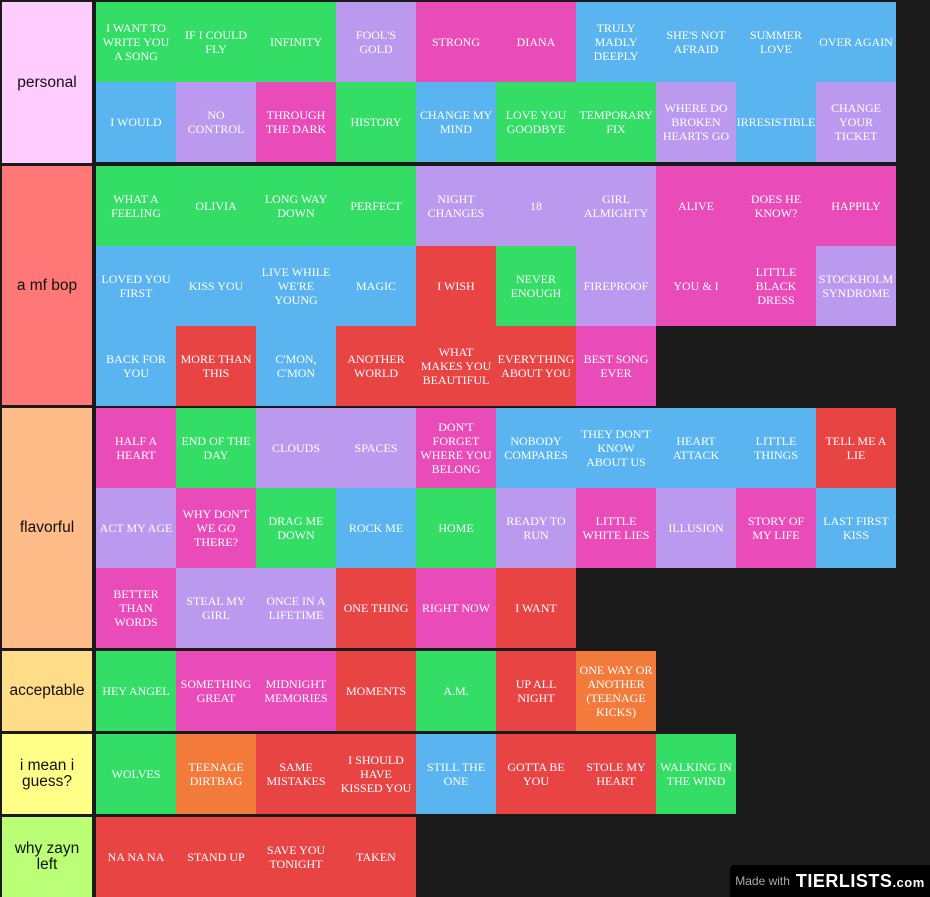 This screenshot has width=930, height=897. Describe the element at coordinates (536, 691) in the screenshot. I see `song-tile: UP ALL NIGHT` at that location.